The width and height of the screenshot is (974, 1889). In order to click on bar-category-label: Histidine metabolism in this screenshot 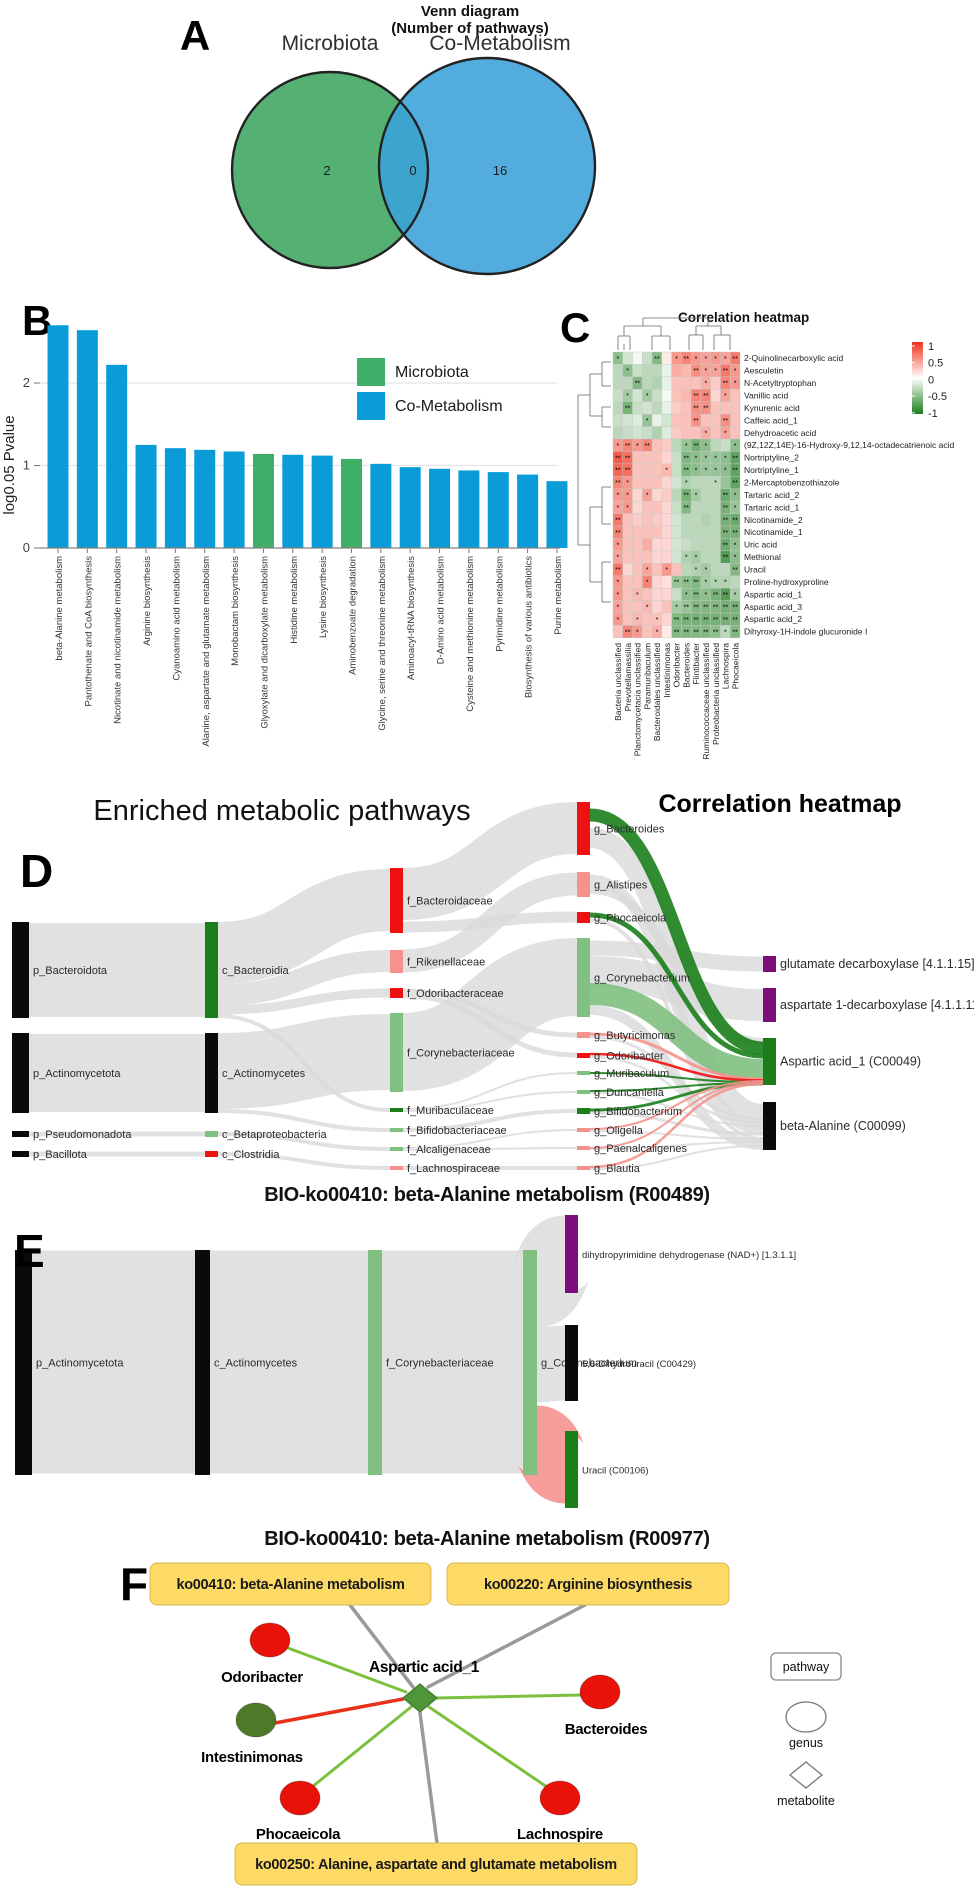, I will do `click(294, 600)`.